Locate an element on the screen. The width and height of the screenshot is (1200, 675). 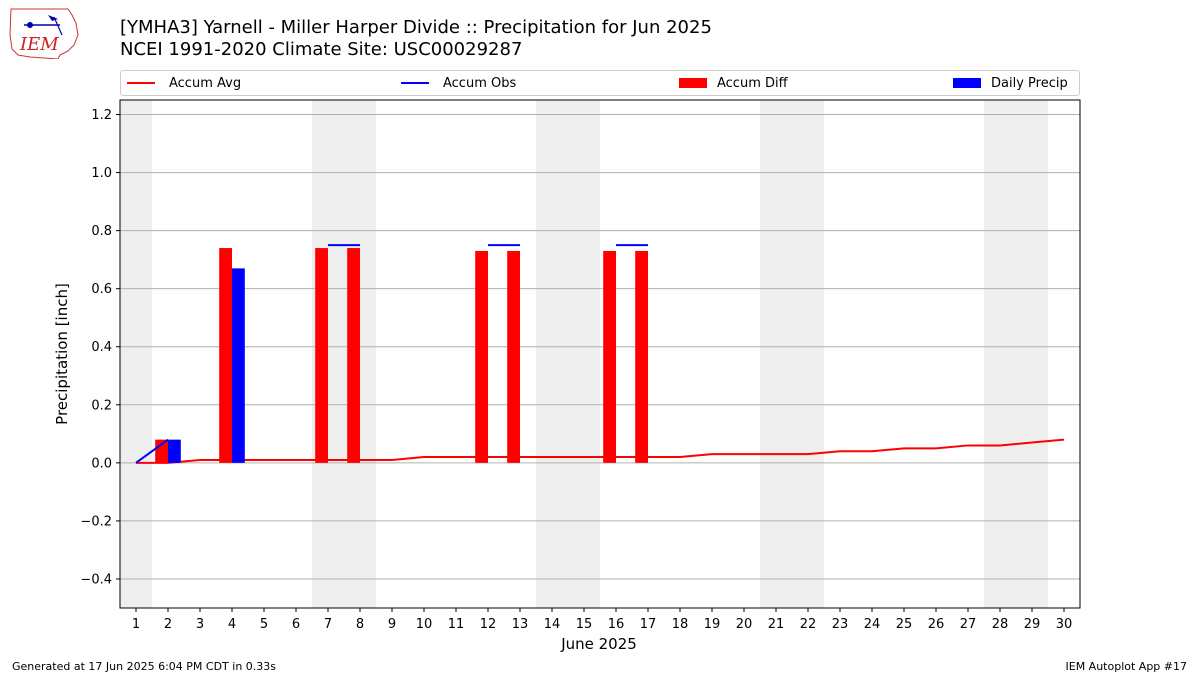
legend-label-accum-obs: Accum Obs is located at coordinates (480, 83).